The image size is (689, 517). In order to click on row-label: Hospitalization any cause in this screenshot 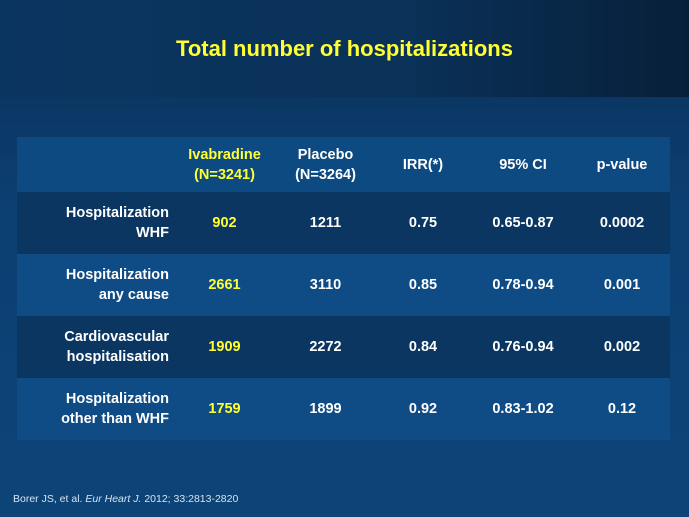, I will do `click(117, 285)`.